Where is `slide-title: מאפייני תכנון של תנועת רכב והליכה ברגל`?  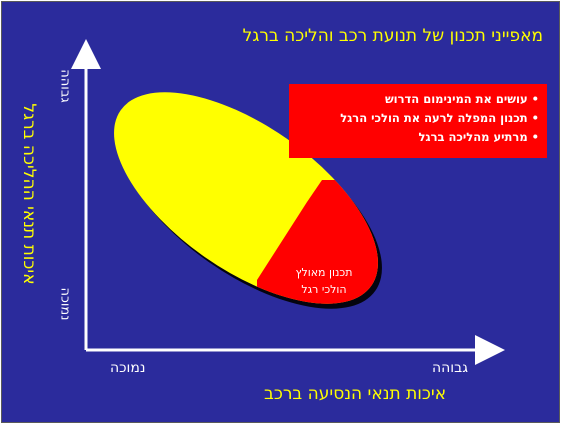 slide-title: מאפייני תכנון של תנועת רכב והליכה ברגל is located at coordinates (392, 36).